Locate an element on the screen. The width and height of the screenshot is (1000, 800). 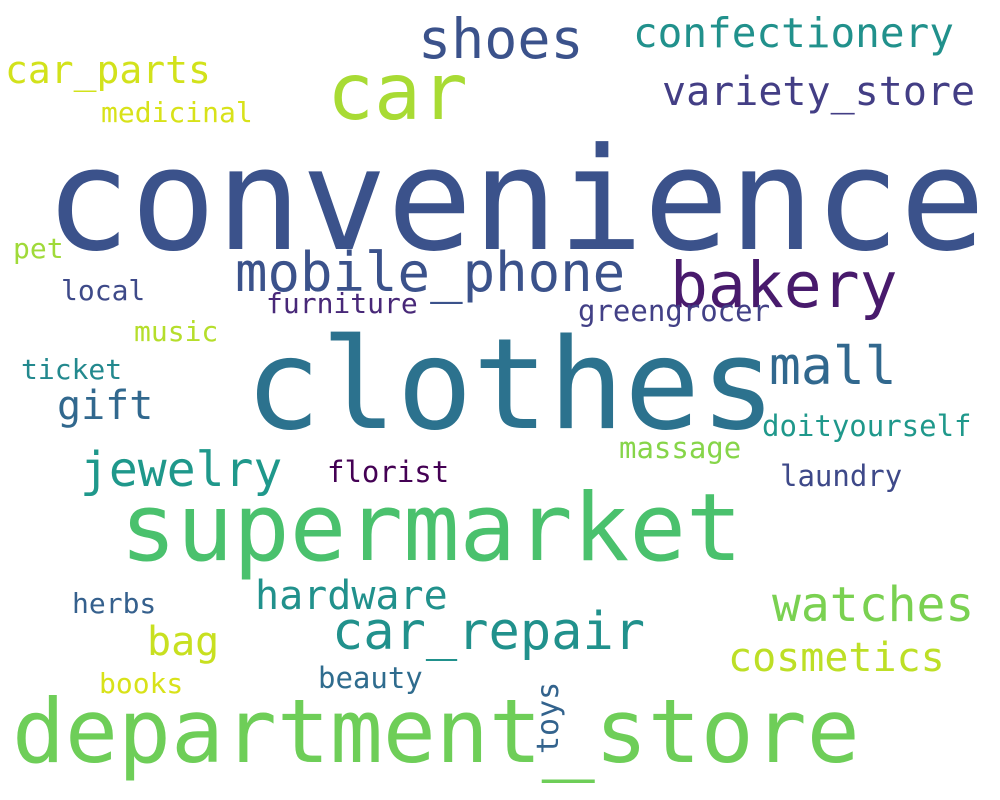
word-shoes: shoes is located at coordinates (501, 39).